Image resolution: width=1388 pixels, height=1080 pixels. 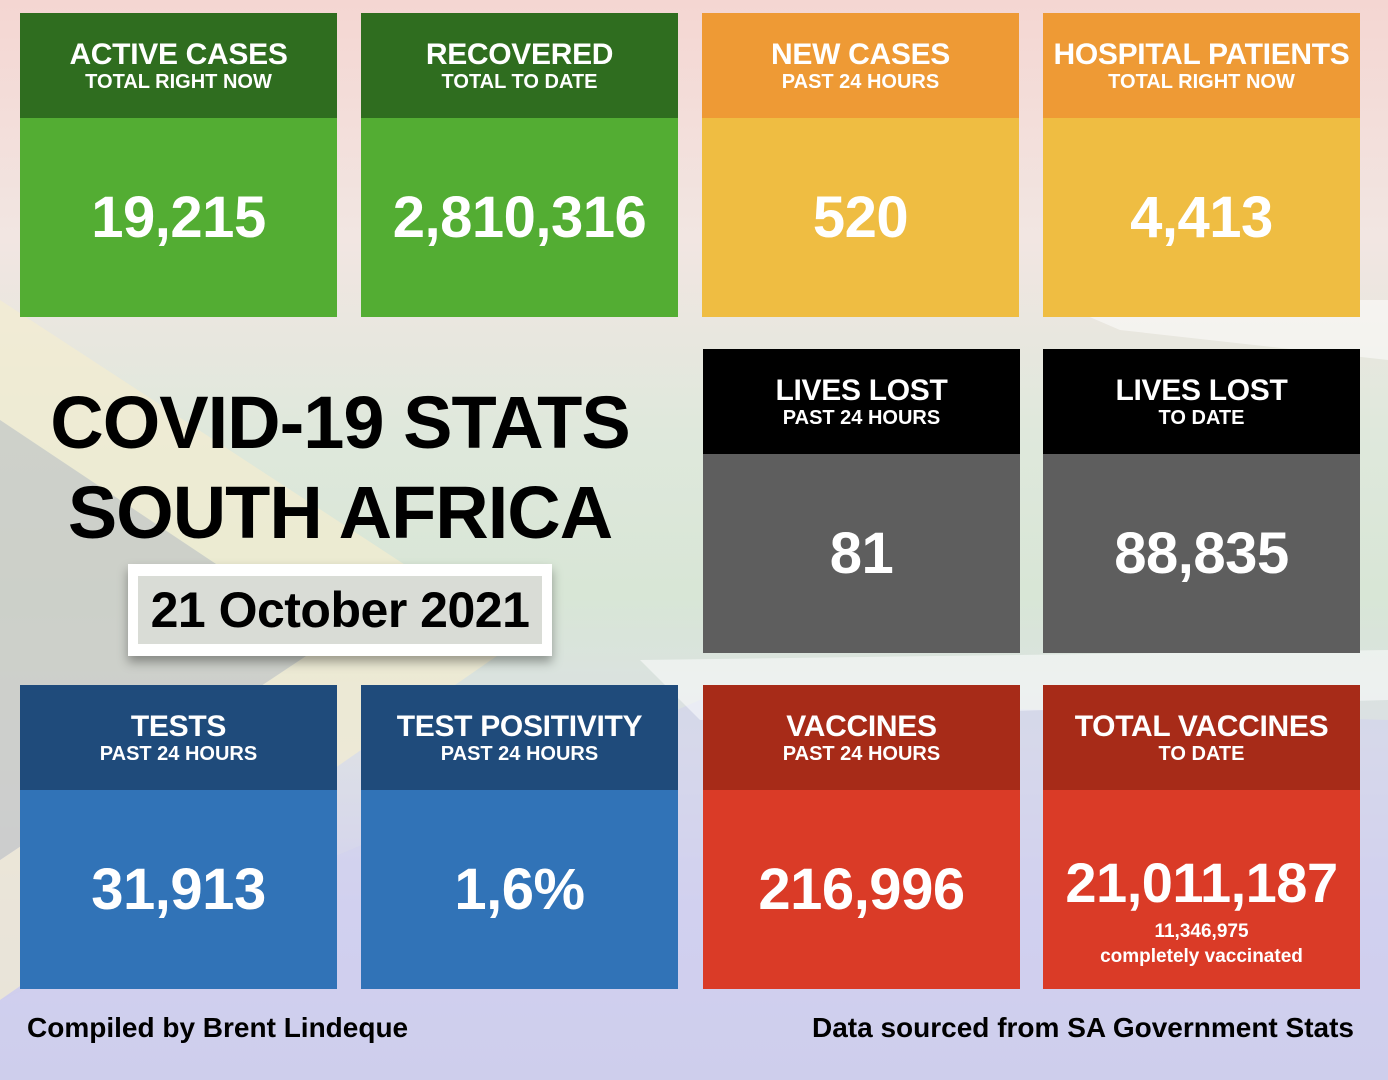 What do you see at coordinates (1201, 553) in the screenshot?
I see `card-value: 88,835` at bounding box center [1201, 553].